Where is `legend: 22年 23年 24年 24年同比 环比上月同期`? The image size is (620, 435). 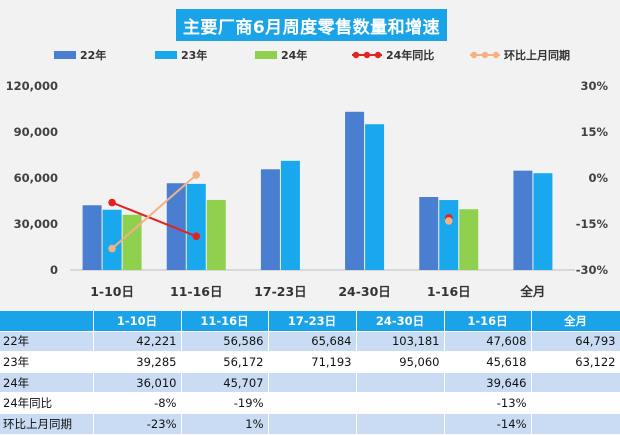
legend: 22年 23年 24年 24年同比 环比上月同期 is located at coordinates (310, 56).